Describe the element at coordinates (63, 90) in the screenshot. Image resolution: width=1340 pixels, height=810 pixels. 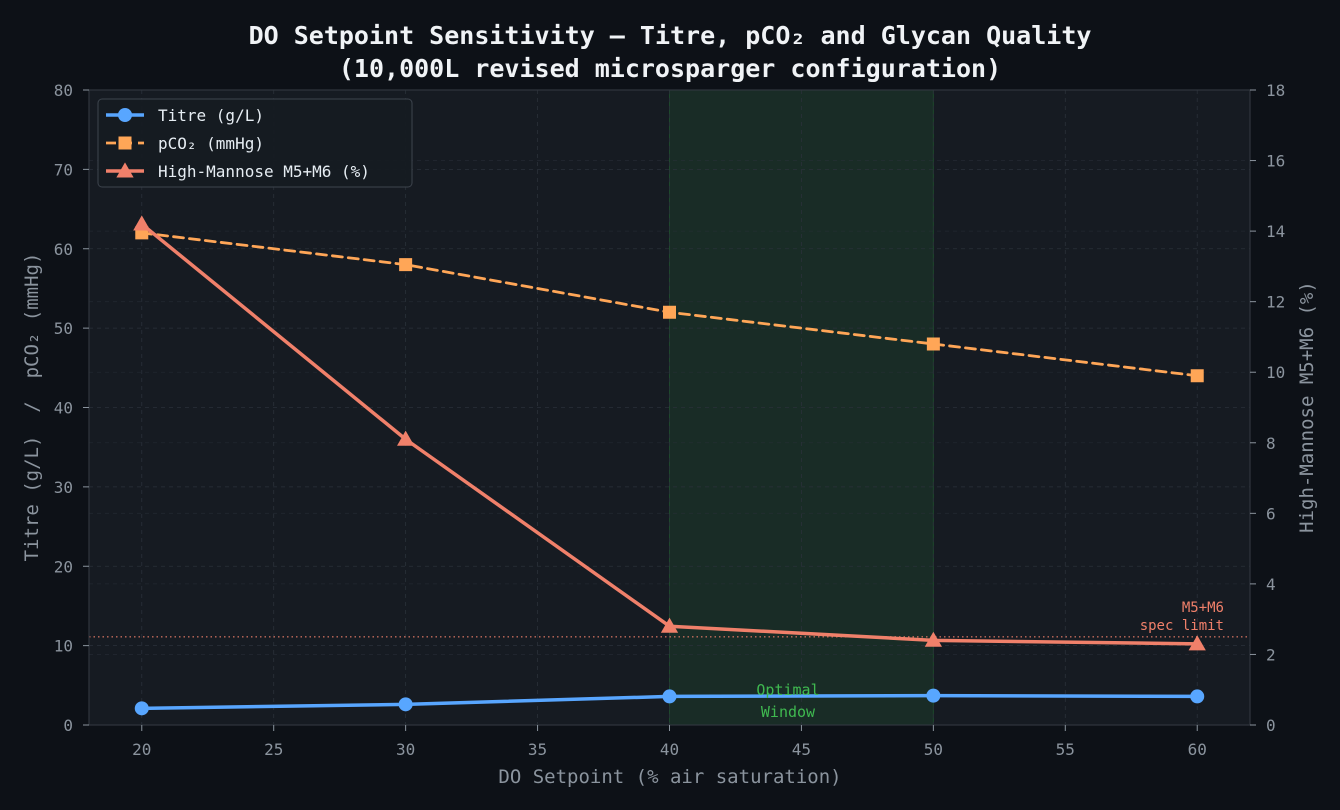
I see `y-left-tick-label: 80` at that location.